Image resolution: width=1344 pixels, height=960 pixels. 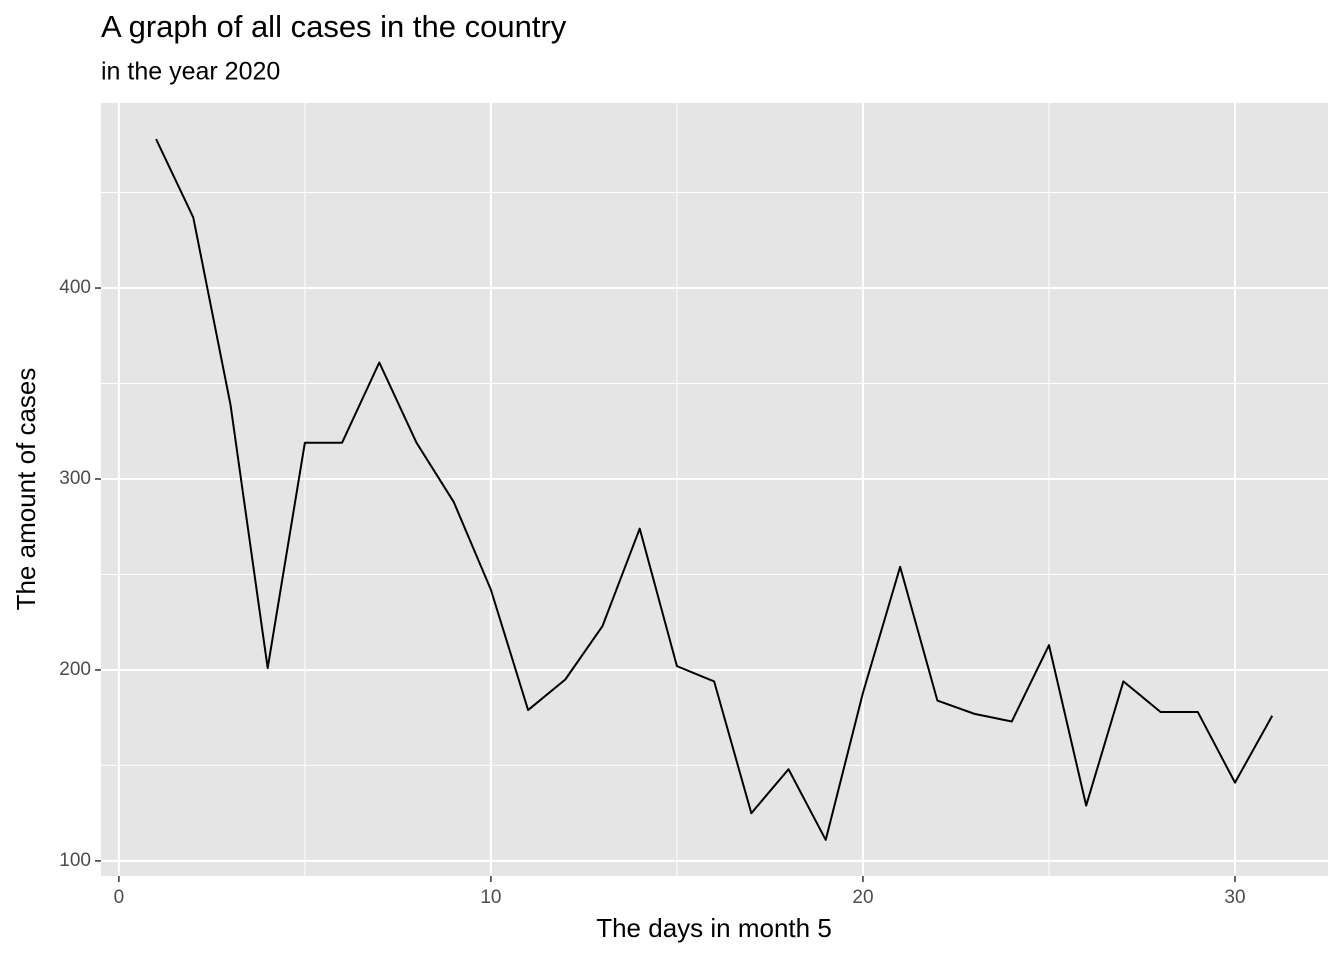 What do you see at coordinates (862, 897) in the screenshot?
I see `x-tick-label: 20` at bounding box center [862, 897].